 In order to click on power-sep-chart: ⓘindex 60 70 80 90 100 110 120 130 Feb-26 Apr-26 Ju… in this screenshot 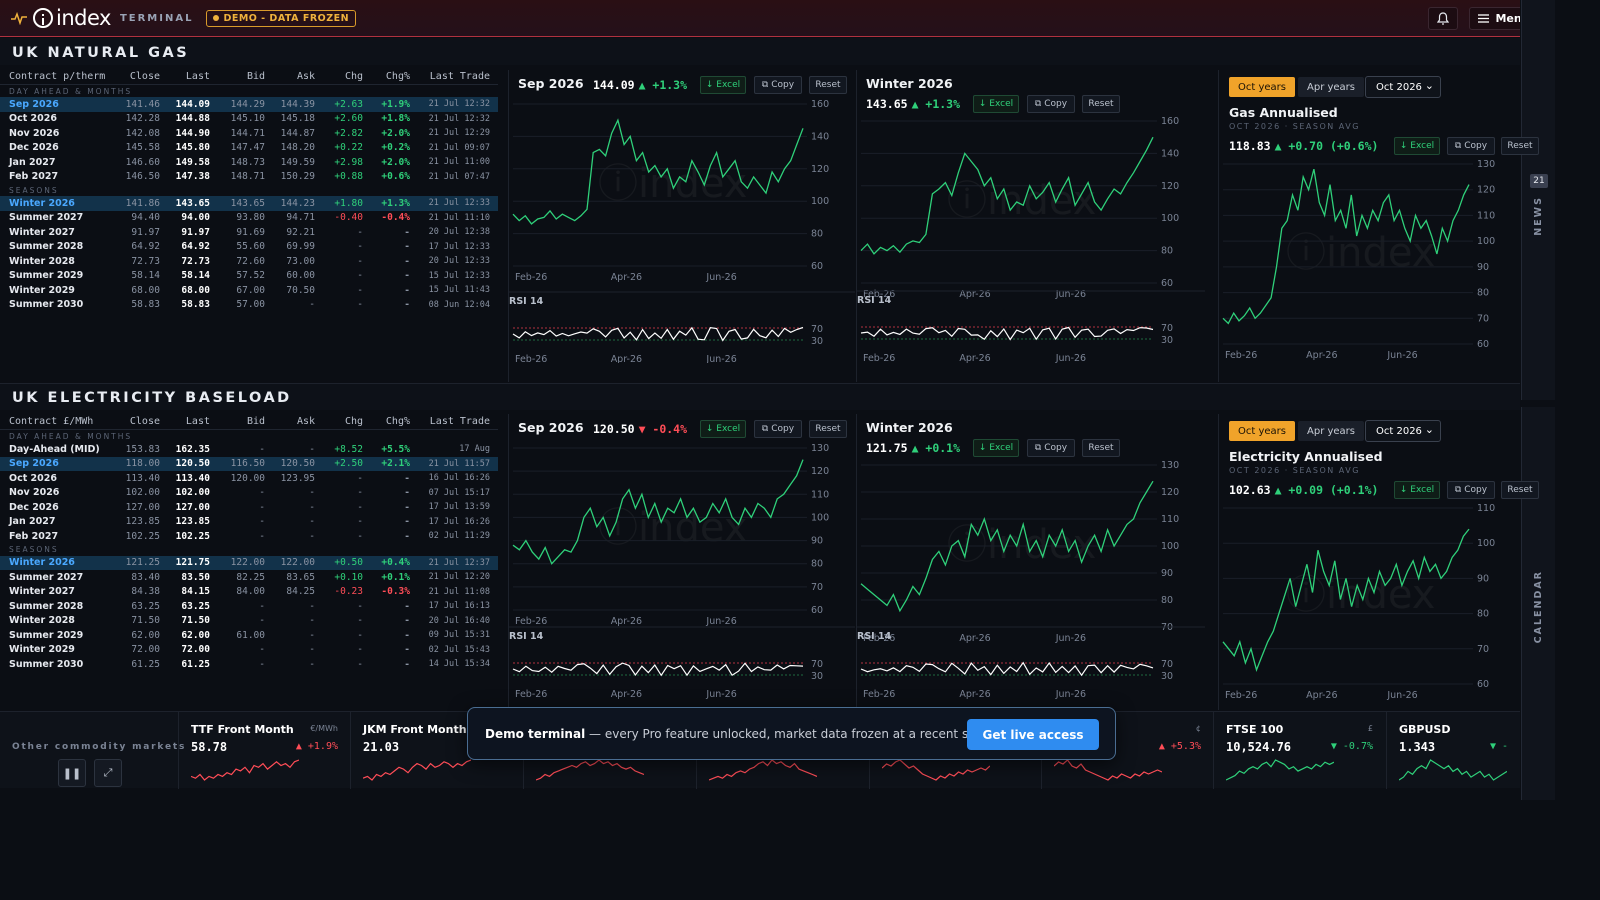, I will do `click(682, 574)`.